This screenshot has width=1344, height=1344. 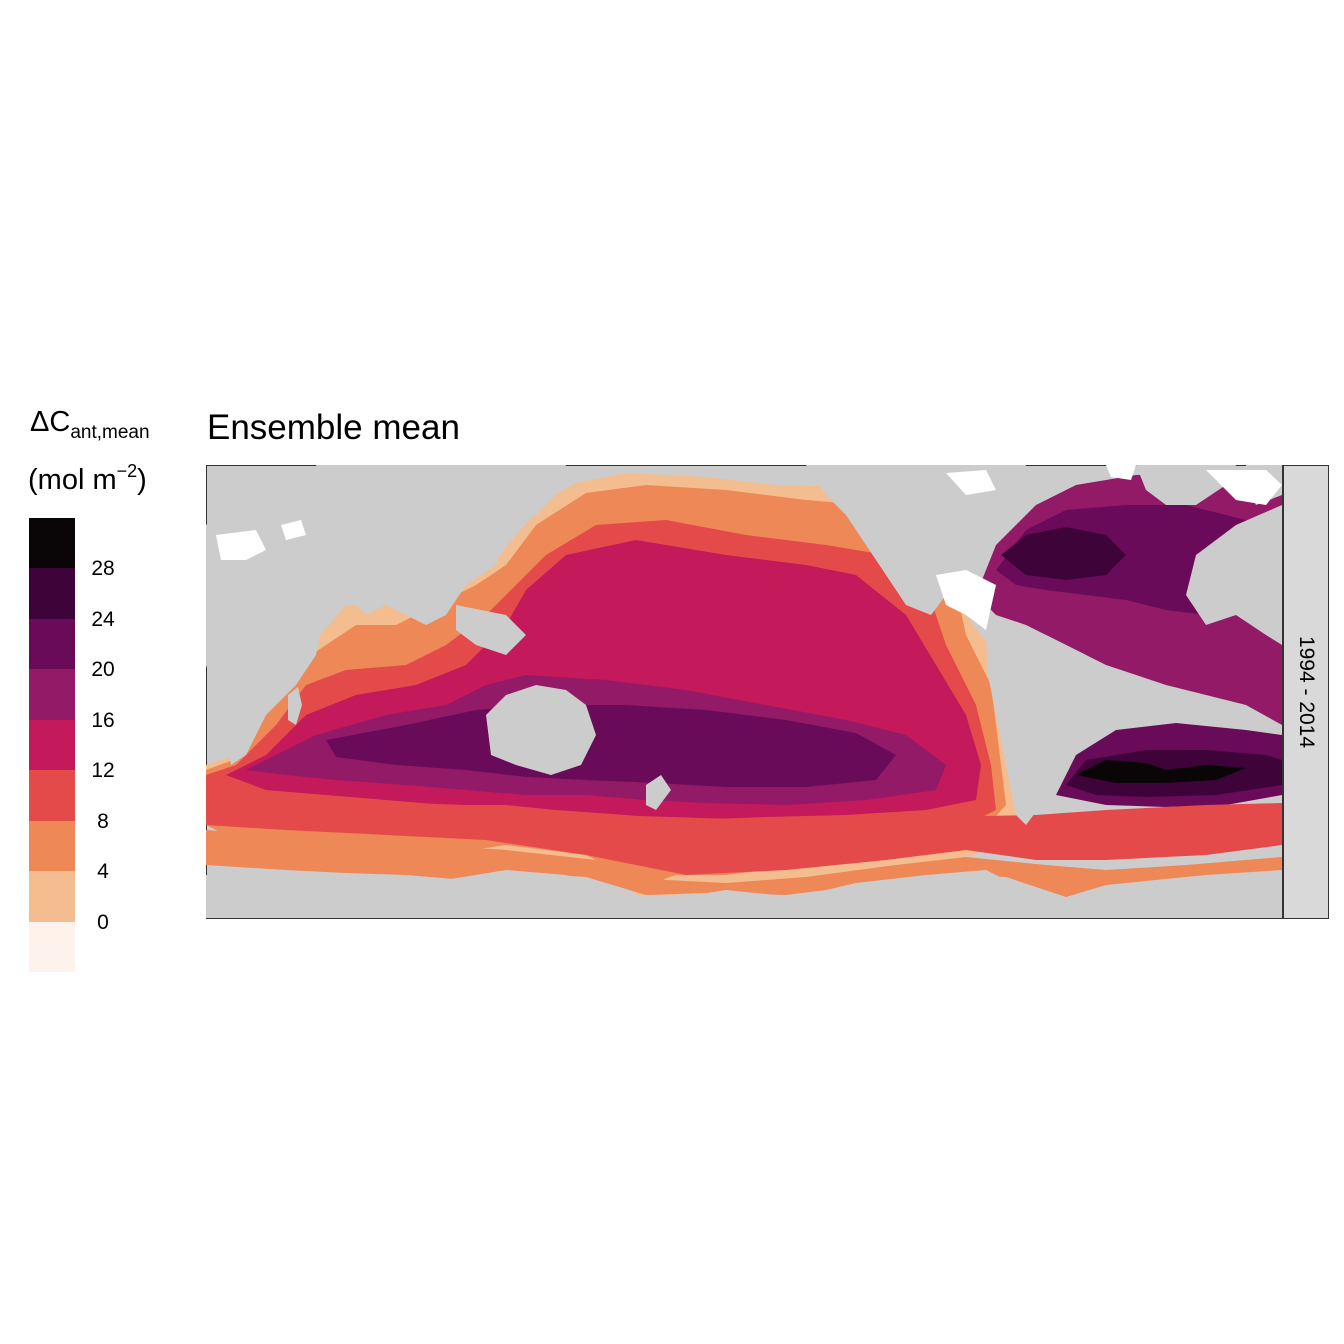 What do you see at coordinates (1161, 771) in the screenshot?
I see `ocean-band-sa-28plus` at bounding box center [1161, 771].